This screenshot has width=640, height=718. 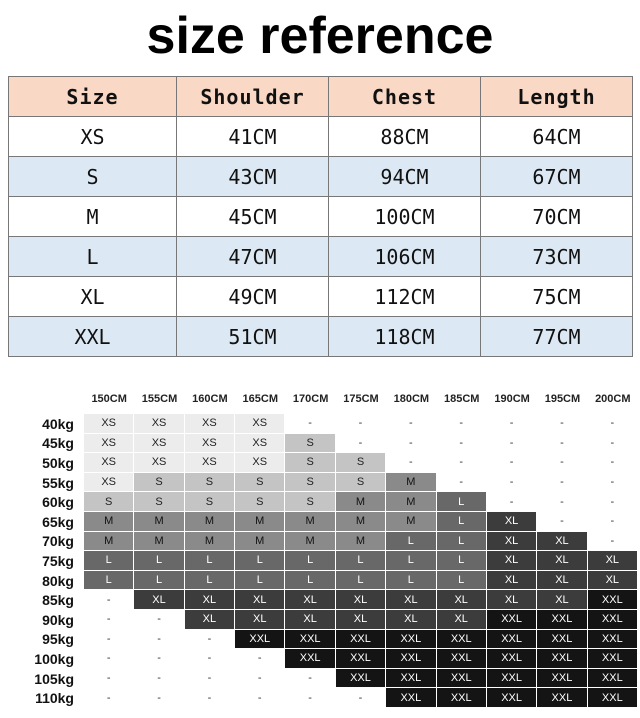 What do you see at coordinates (54, 698) in the screenshot?
I see `weight-label: 110kg` at bounding box center [54, 698].